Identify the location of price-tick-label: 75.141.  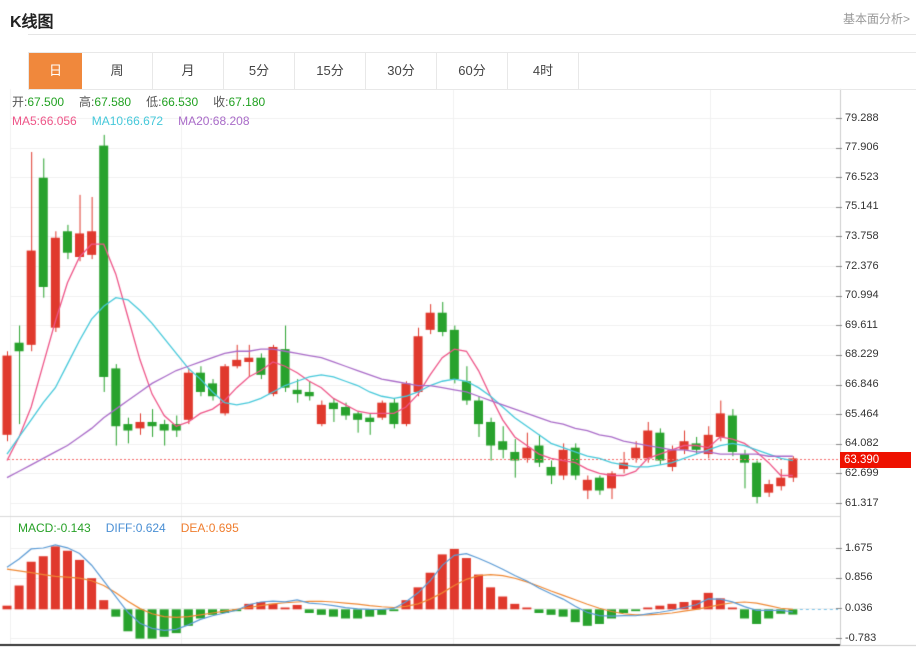
(862, 206).